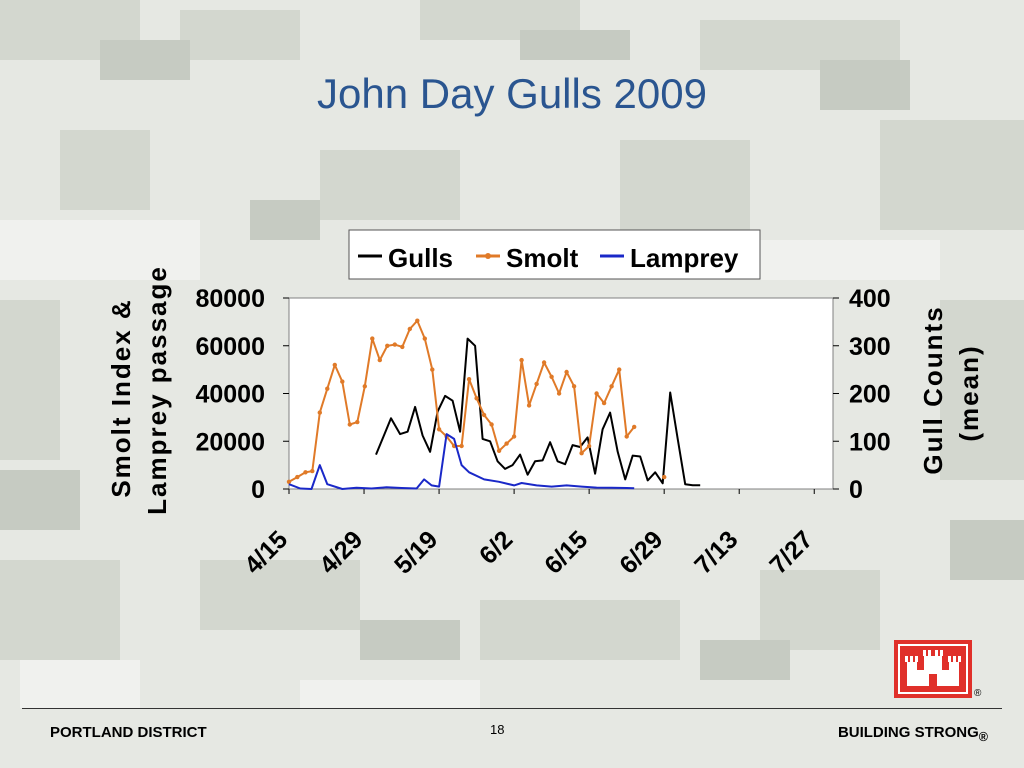 The height and width of the screenshot is (768, 1024). What do you see at coordinates (969, 392) in the screenshot?
I see `y2-axis-title-line2: (mean)` at bounding box center [969, 392].